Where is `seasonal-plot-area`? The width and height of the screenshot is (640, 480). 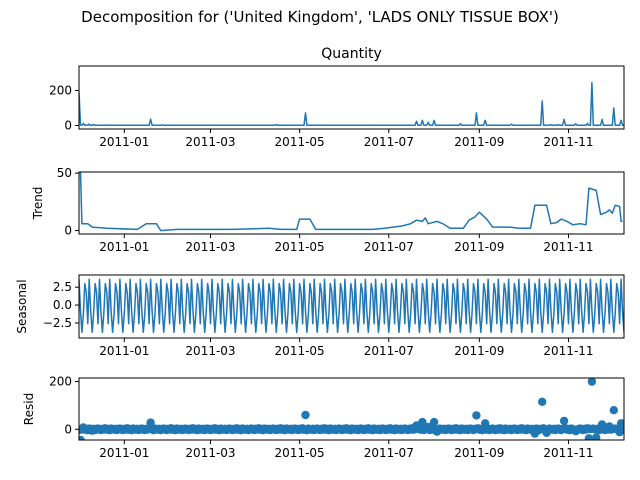 seasonal-plot-area is located at coordinates (351, 306).